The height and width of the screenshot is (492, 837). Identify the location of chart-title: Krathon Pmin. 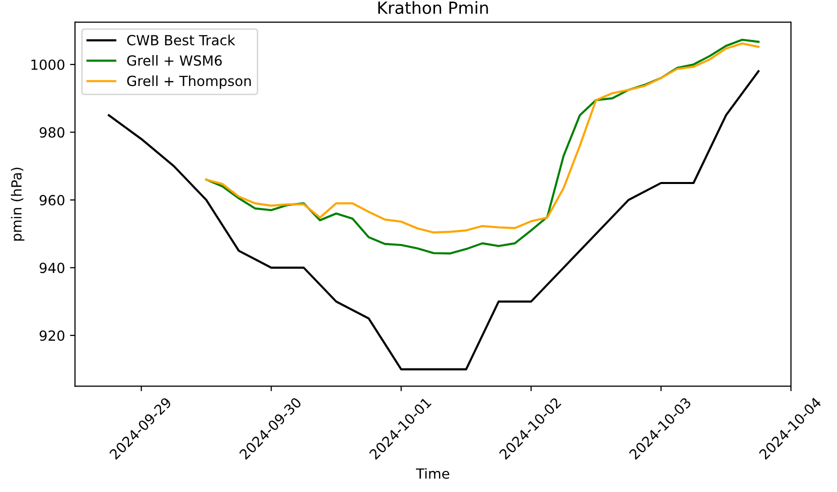
(433, 7).